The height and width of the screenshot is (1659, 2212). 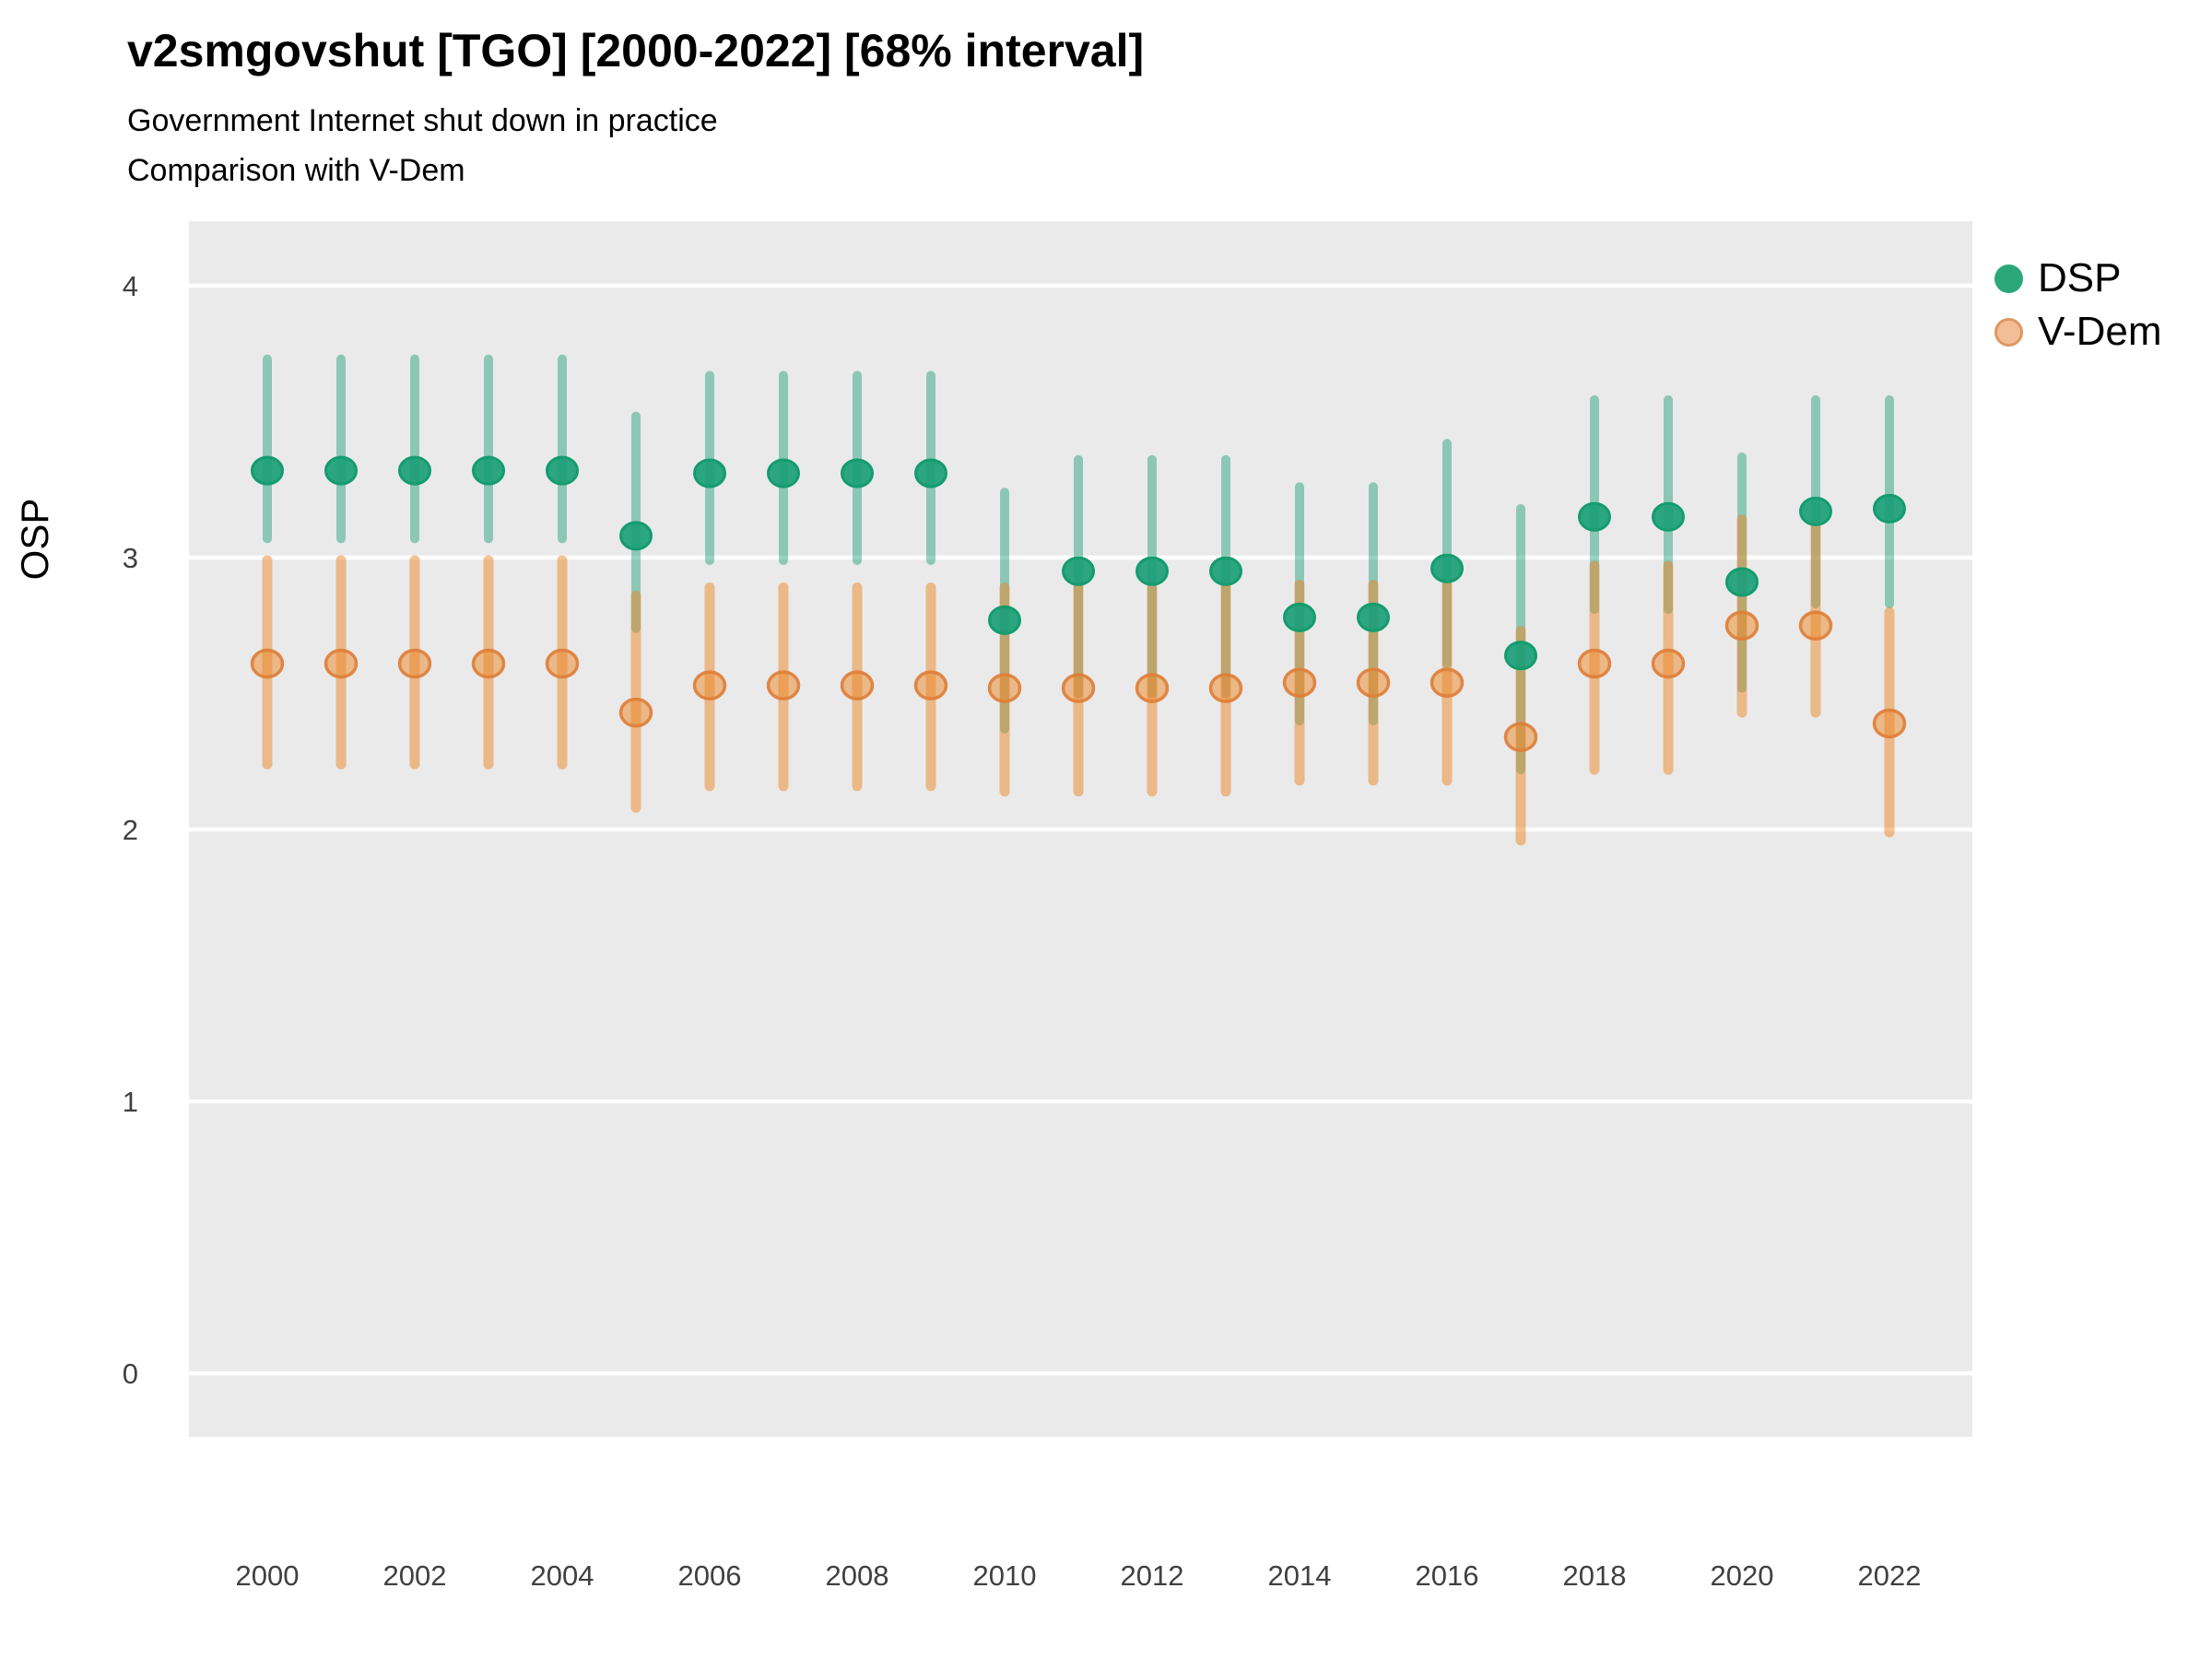 What do you see at coordinates (1300, 1575) in the screenshot?
I see `x-tick-label-2014: 2014` at bounding box center [1300, 1575].